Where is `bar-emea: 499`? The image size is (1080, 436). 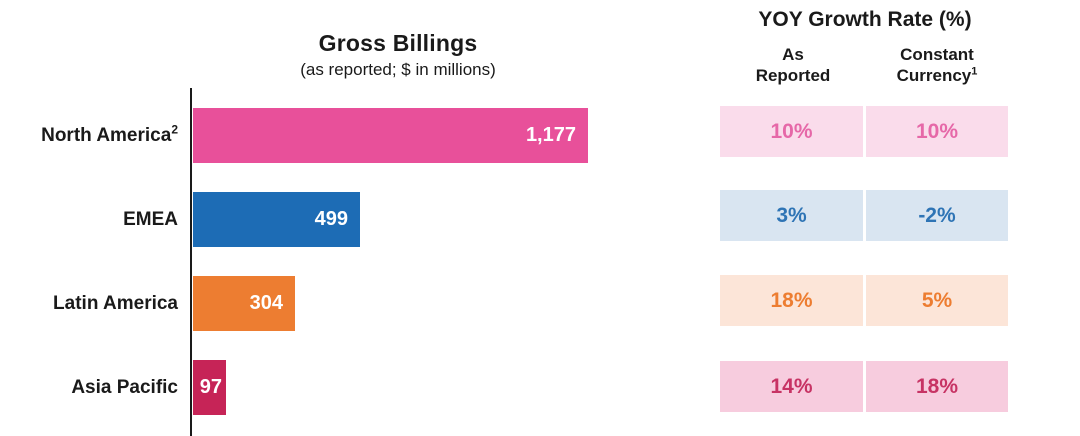 bar-emea: 499 is located at coordinates (276, 219).